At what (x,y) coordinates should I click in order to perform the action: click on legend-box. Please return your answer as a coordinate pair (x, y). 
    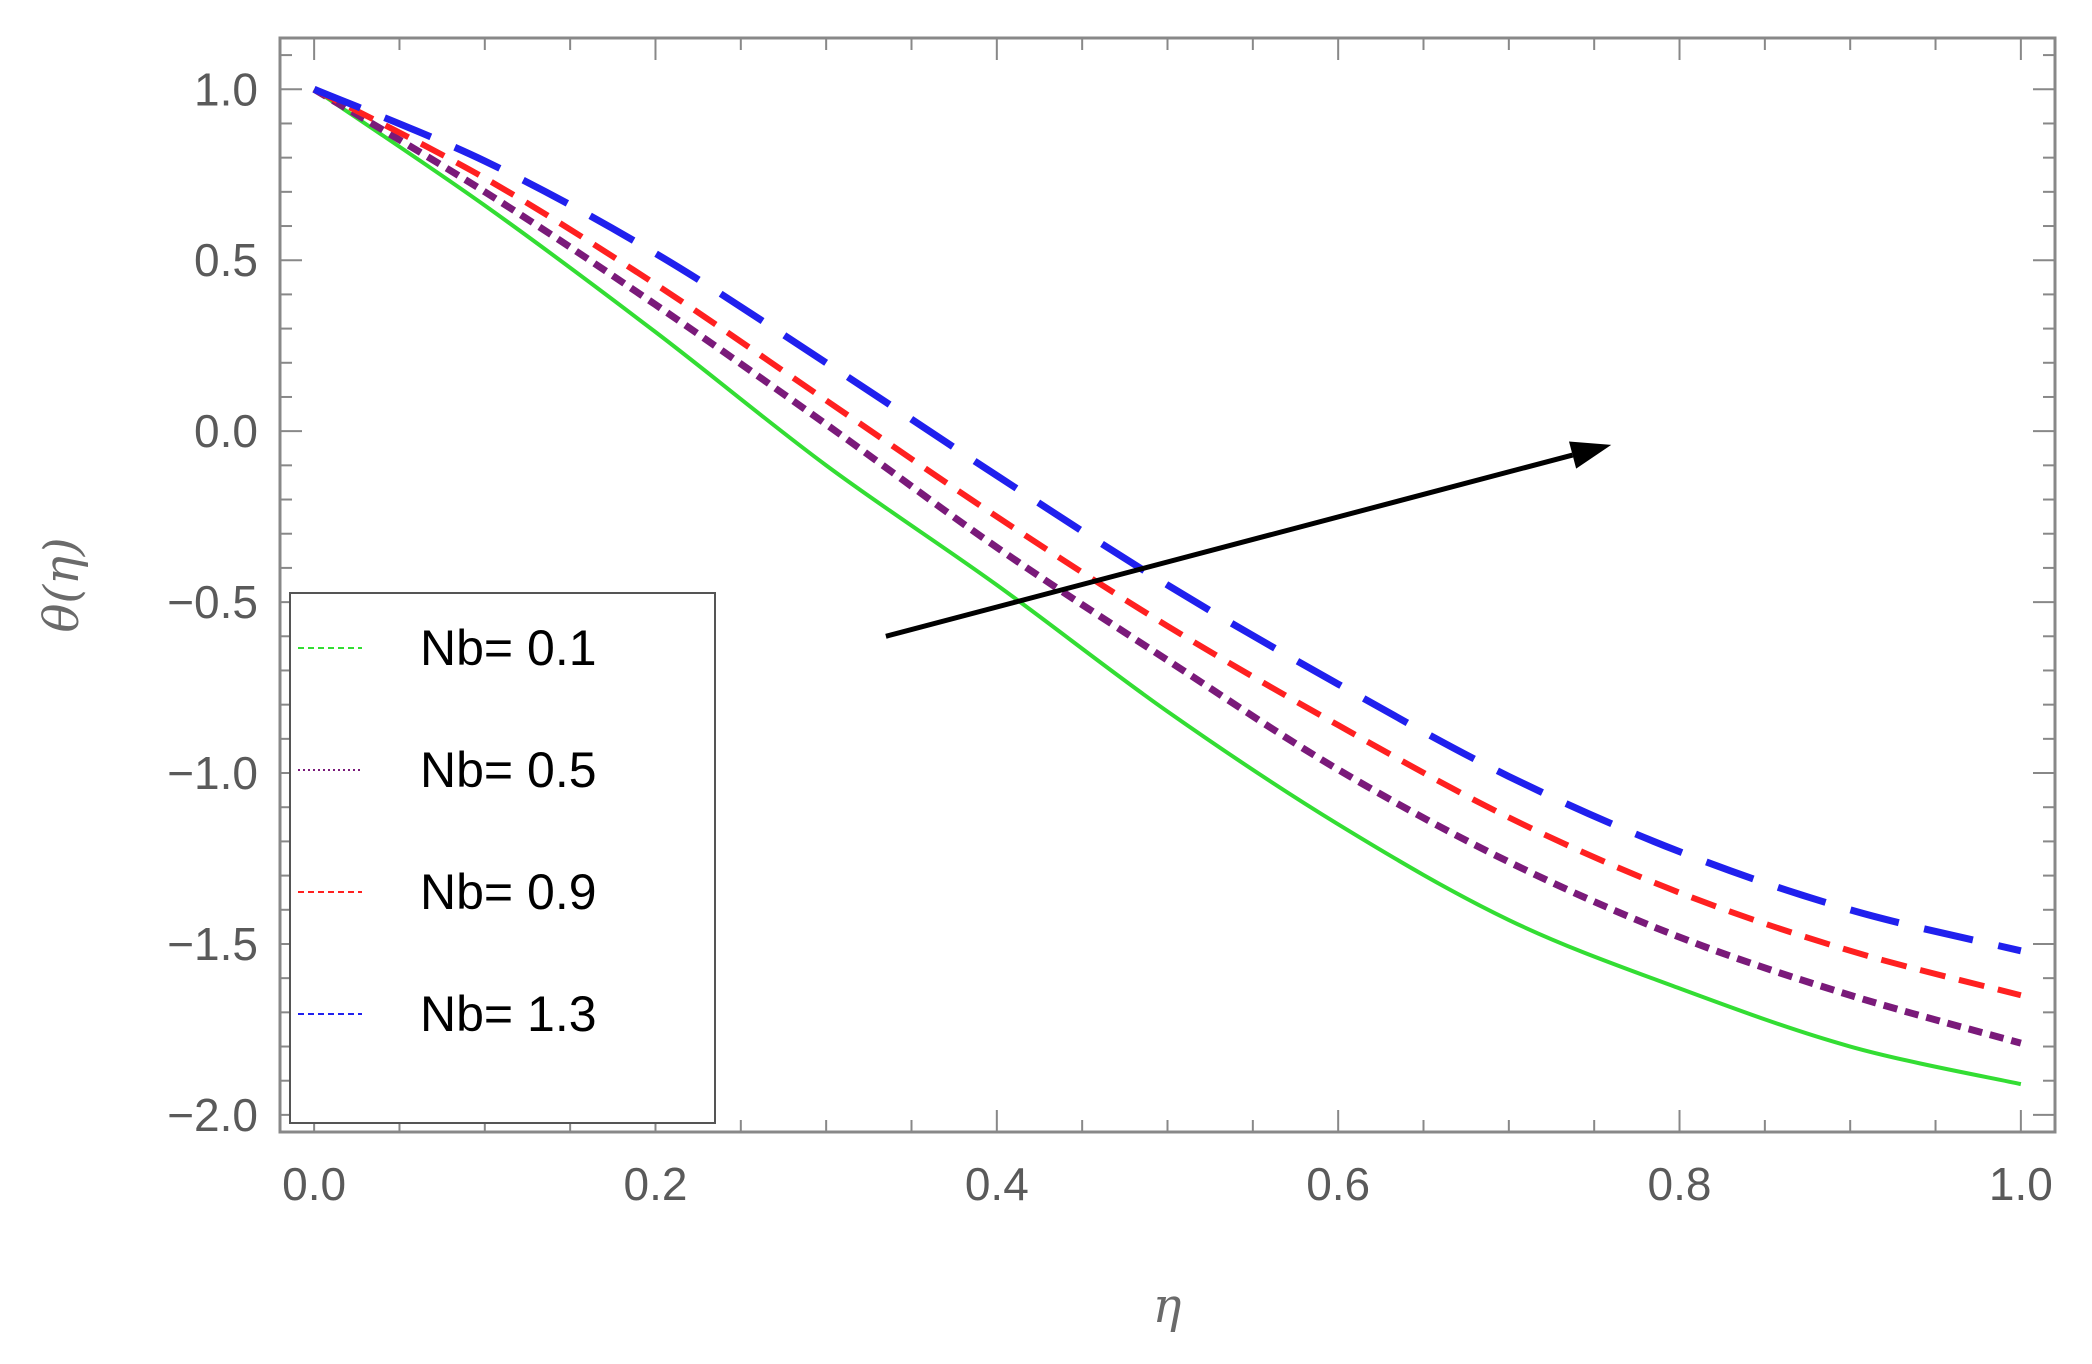
    Looking at the image, I should click on (502, 858).